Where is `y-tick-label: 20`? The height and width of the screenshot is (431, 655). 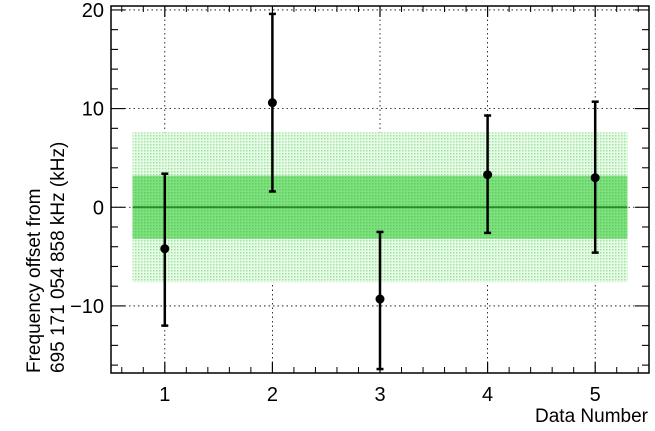
y-tick-label: 20 is located at coordinates (93, 11).